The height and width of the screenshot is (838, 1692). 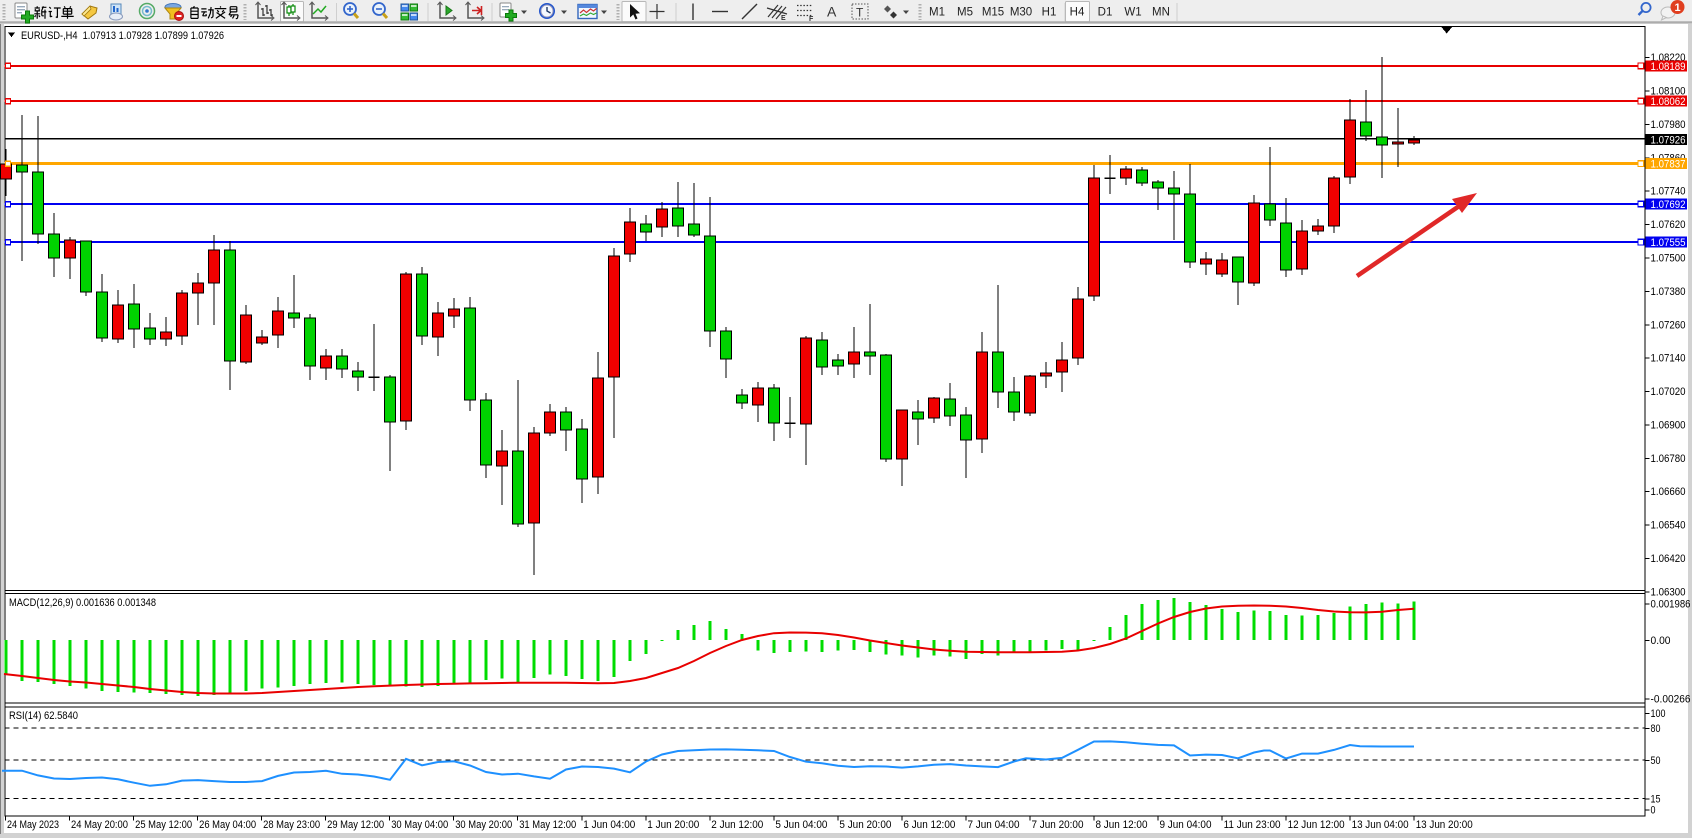 What do you see at coordinates (965, 13) in the screenshot?
I see `svg-text: M5` at bounding box center [965, 13].